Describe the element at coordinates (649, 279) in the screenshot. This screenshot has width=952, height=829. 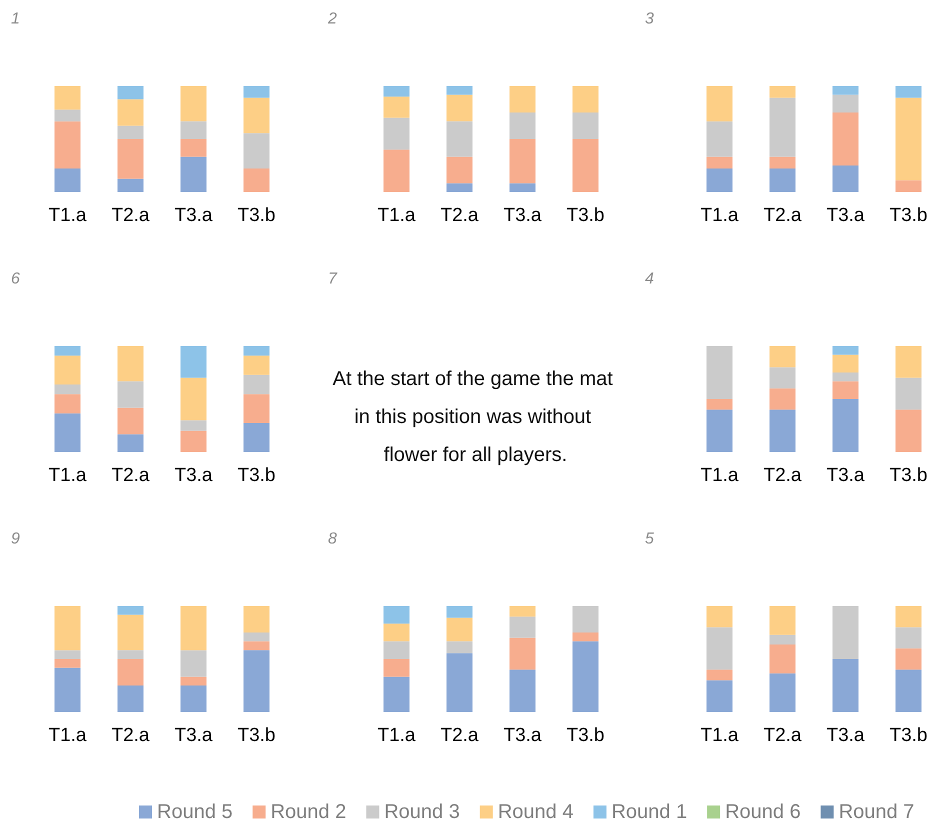
I see `chart-title: 4` at that location.